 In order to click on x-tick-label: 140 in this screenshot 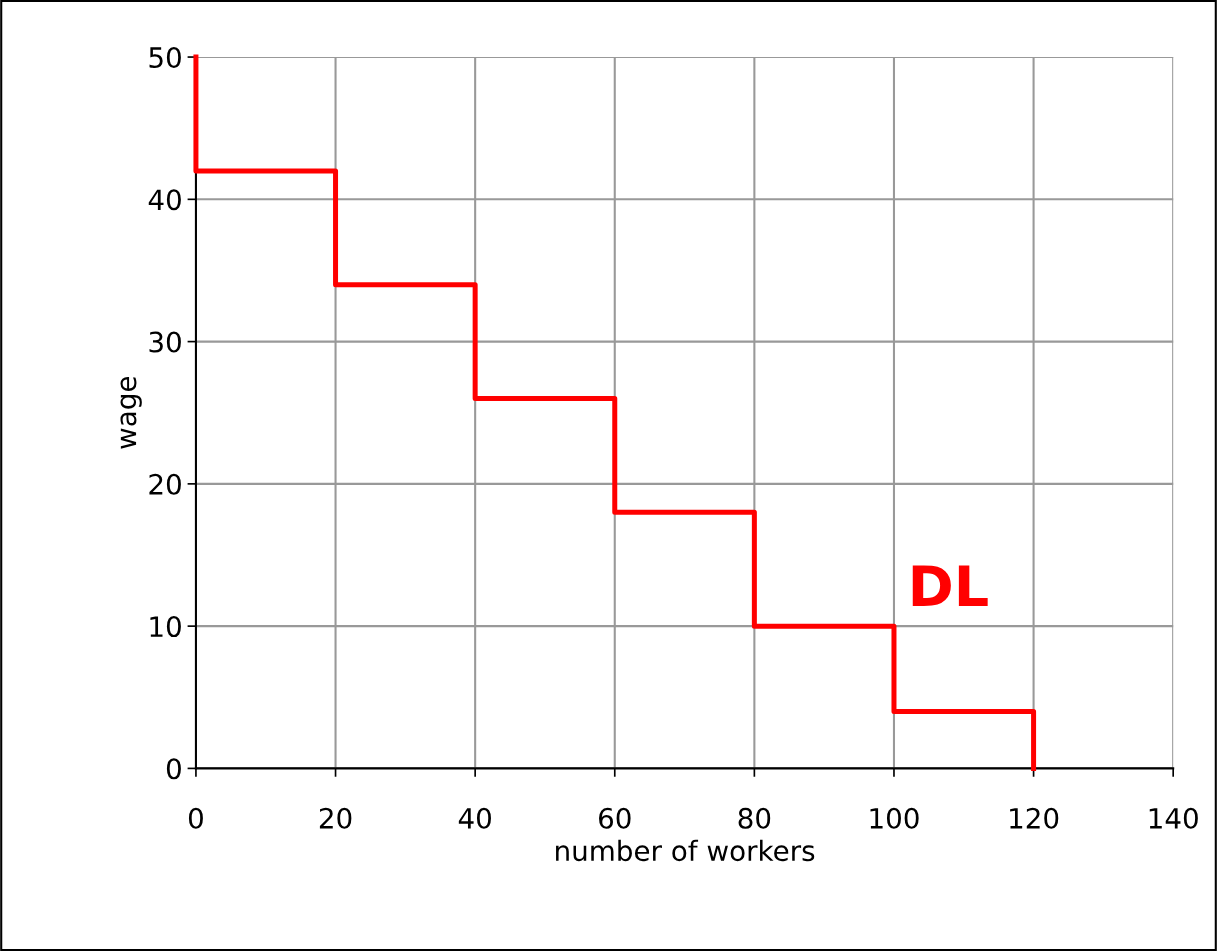, I will do `click(1173, 818)`.